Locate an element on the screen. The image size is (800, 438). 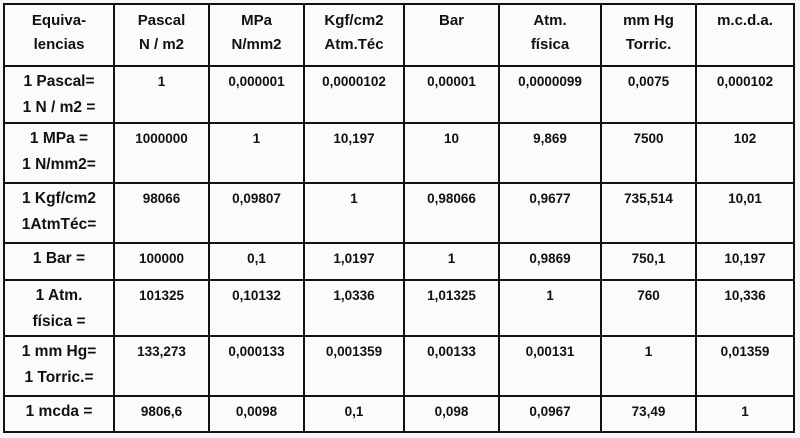
value-cell: 0,9677 is located at coordinates (550, 213).